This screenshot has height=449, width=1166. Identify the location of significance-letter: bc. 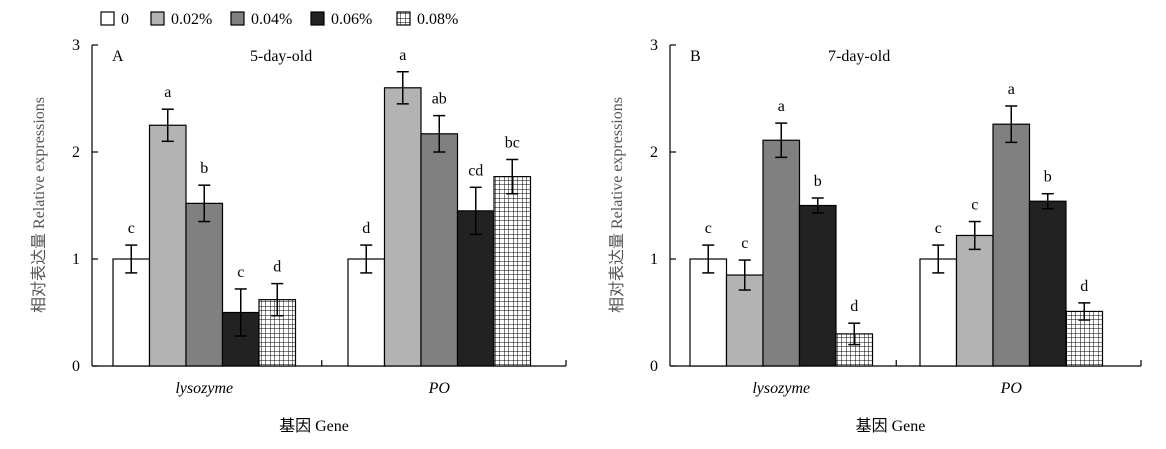
(512, 142).